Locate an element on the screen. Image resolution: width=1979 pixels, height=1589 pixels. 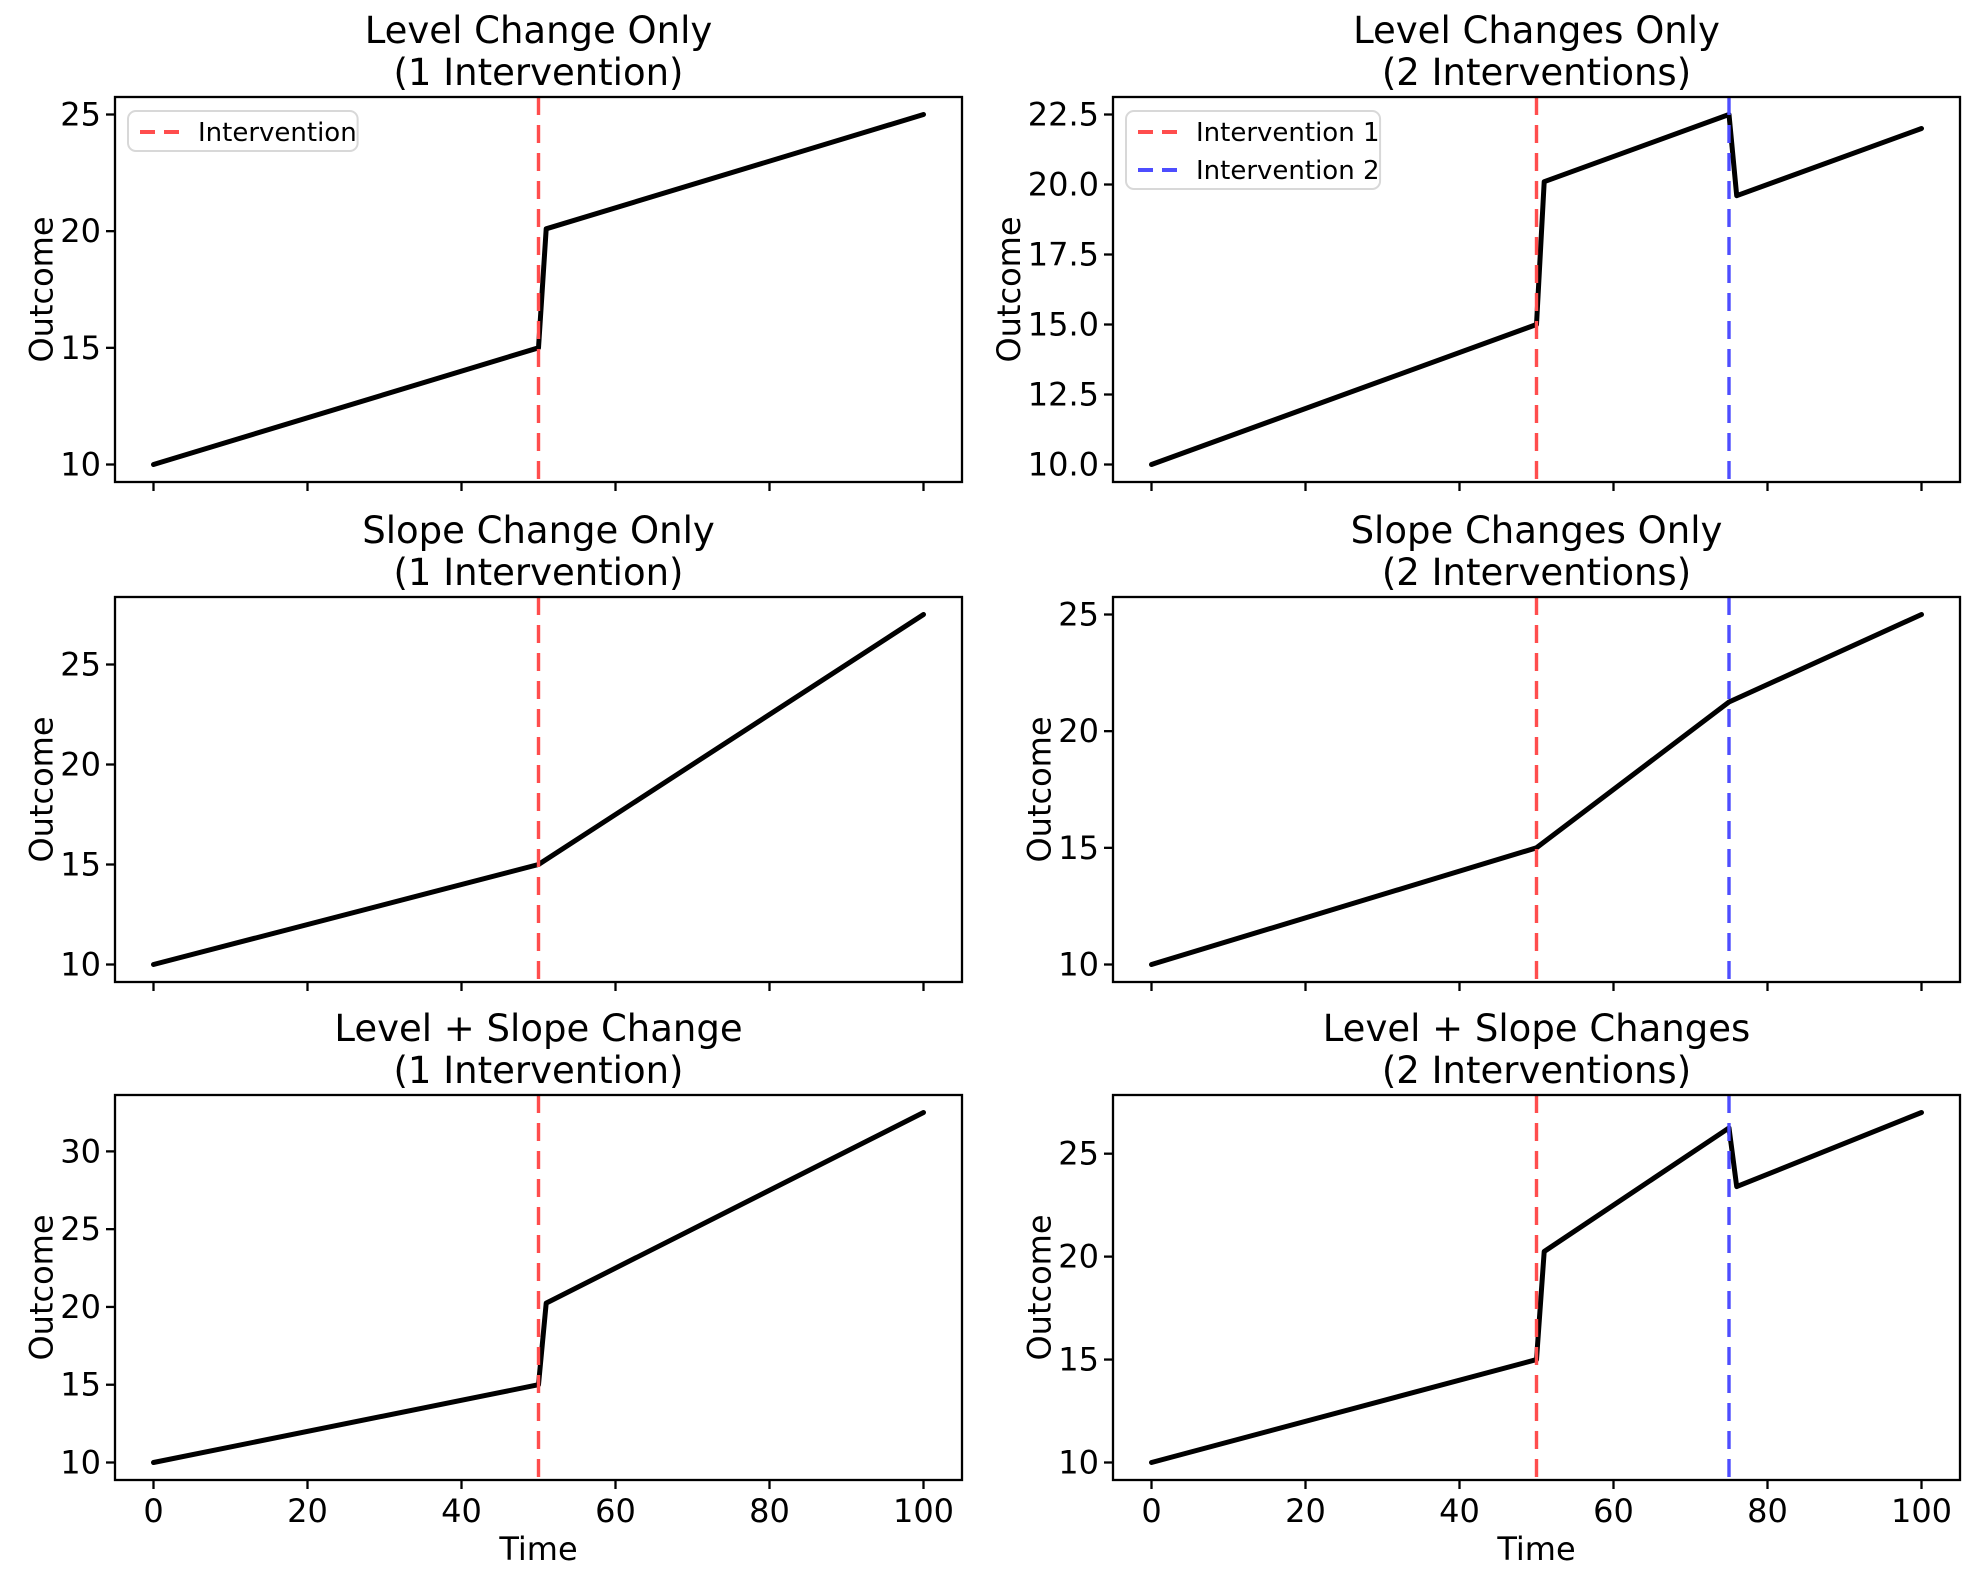
legend-entry-label: Intervention 1 is located at coordinates (1288, 133).